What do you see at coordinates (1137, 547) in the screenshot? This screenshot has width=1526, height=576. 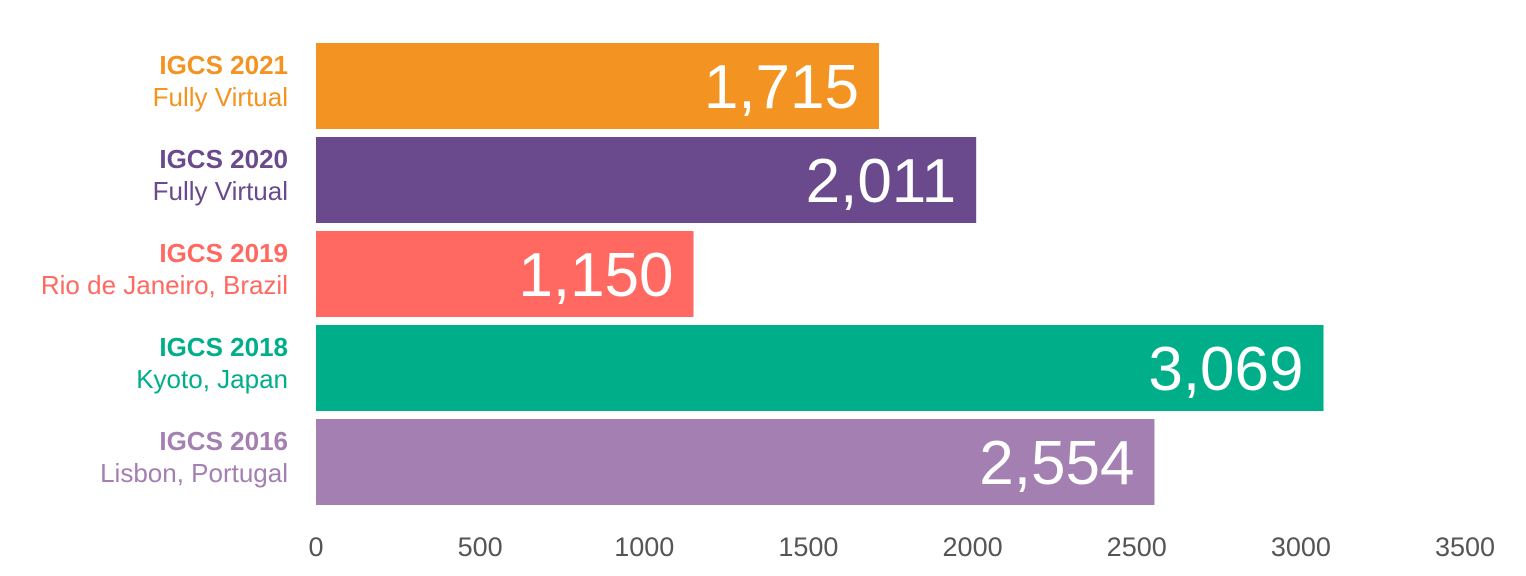 I see `x-tick-label: 2500` at bounding box center [1137, 547].